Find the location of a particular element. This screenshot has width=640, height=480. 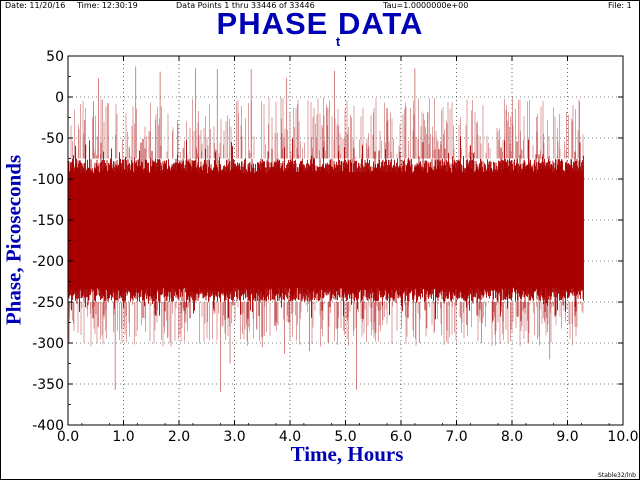

y-tick-label: -50 is located at coordinates (52, 139).